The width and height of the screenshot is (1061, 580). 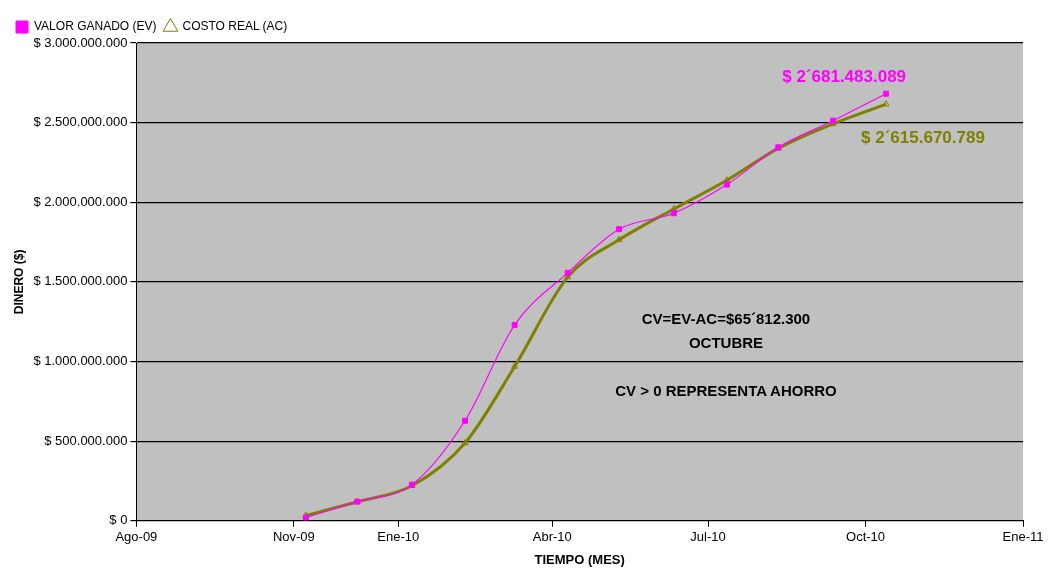 I want to click on y-tick-label: $ 2.500.000.000, so click(x=80, y=122).